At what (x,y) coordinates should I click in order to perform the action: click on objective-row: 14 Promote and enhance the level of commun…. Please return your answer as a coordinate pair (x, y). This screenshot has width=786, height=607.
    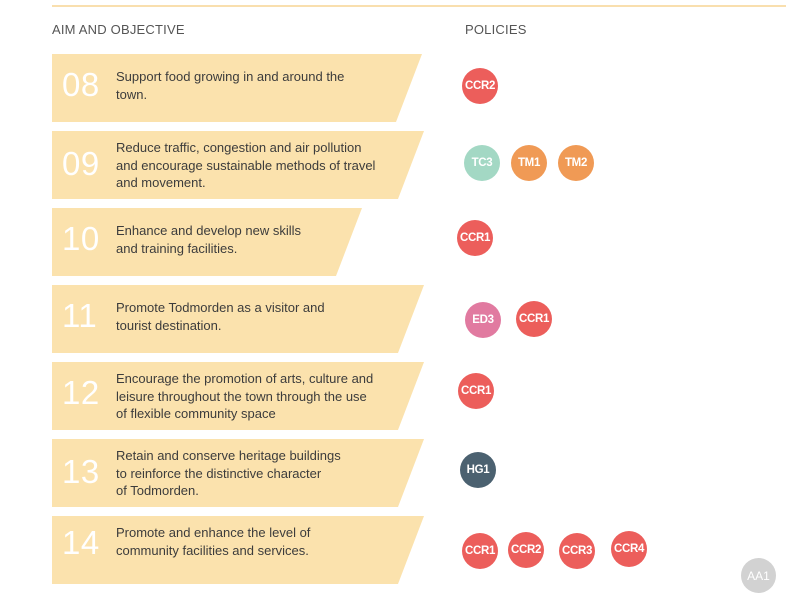
    Looking at the image, I should click on (393, 551).